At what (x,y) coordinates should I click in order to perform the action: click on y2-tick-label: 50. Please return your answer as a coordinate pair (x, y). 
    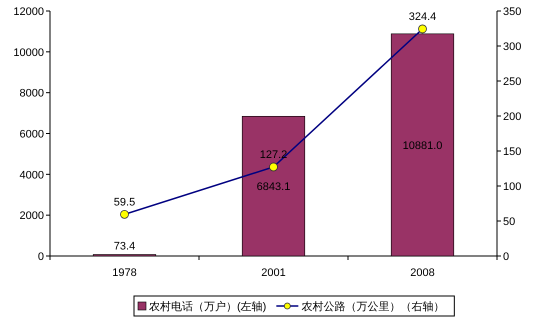
    Looking at the image, I should click on (509, 222).